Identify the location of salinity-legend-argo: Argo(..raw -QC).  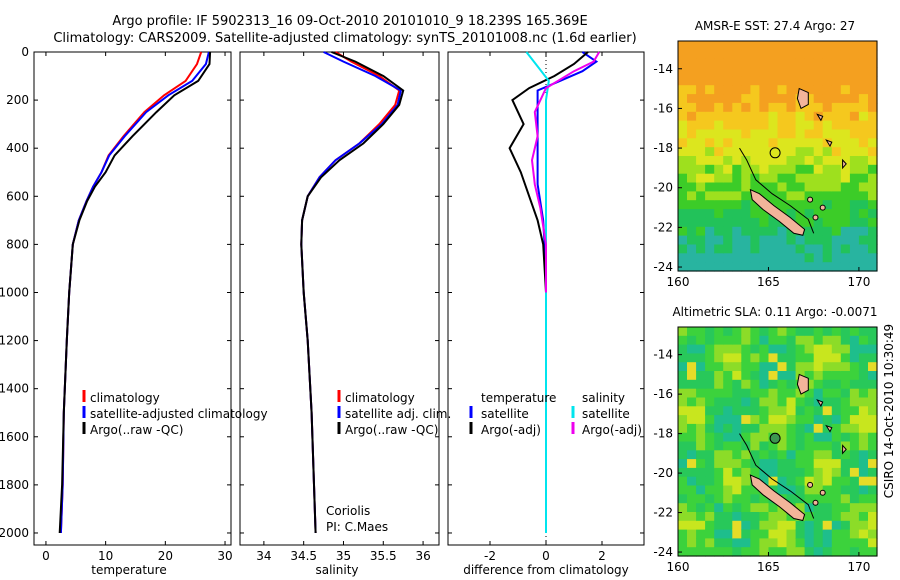
(391, 430).